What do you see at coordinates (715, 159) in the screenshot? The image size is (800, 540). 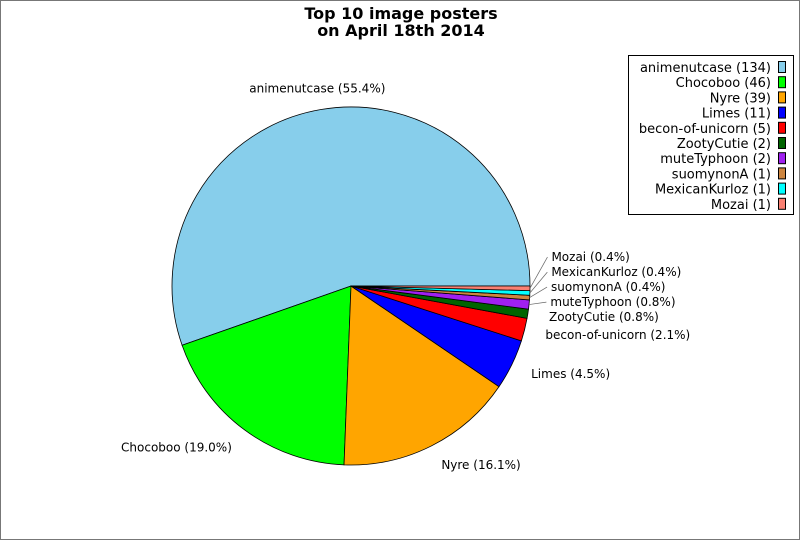 I see `legend-label-muteTyphoon: muteTyphoon (2)` at bounding box center [715, 159].